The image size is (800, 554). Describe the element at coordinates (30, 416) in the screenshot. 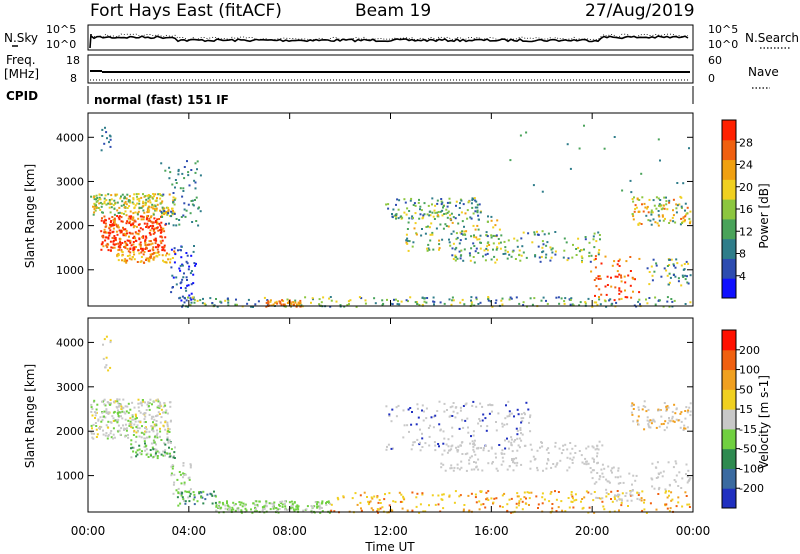

I see `velocity-ylabel: Slant Range [km]` at that location.